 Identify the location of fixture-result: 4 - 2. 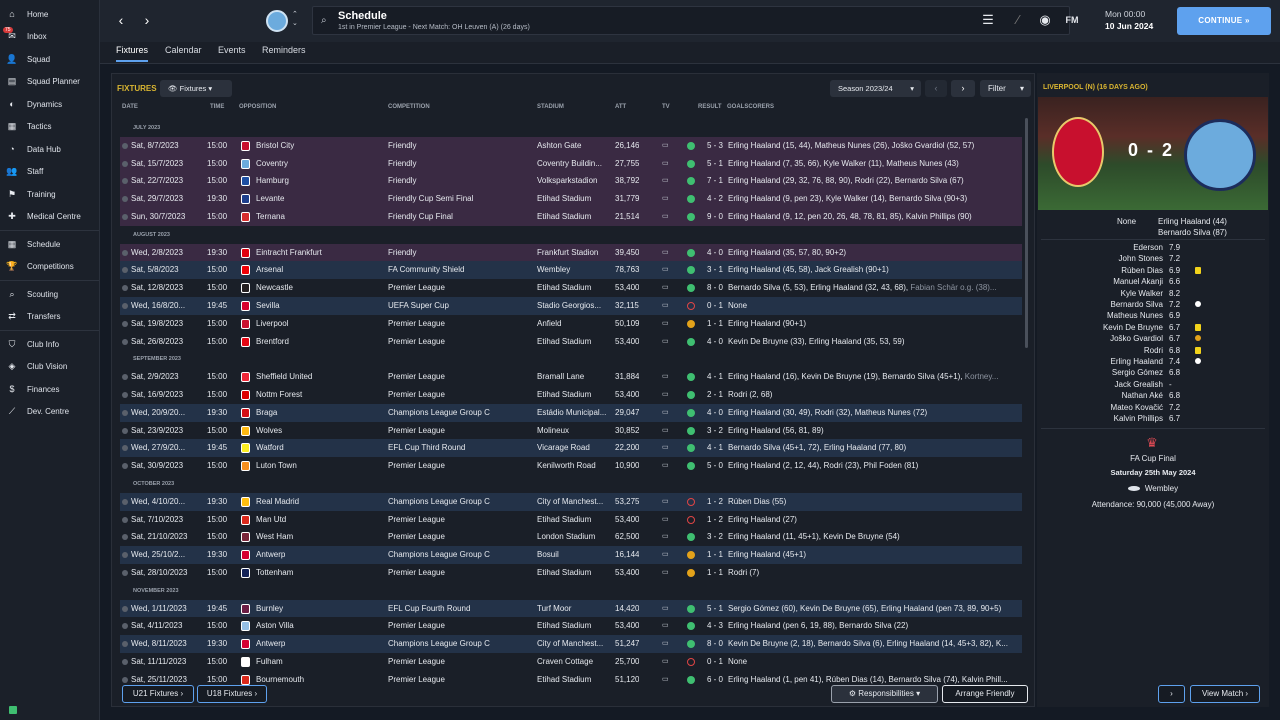
(715, 199).